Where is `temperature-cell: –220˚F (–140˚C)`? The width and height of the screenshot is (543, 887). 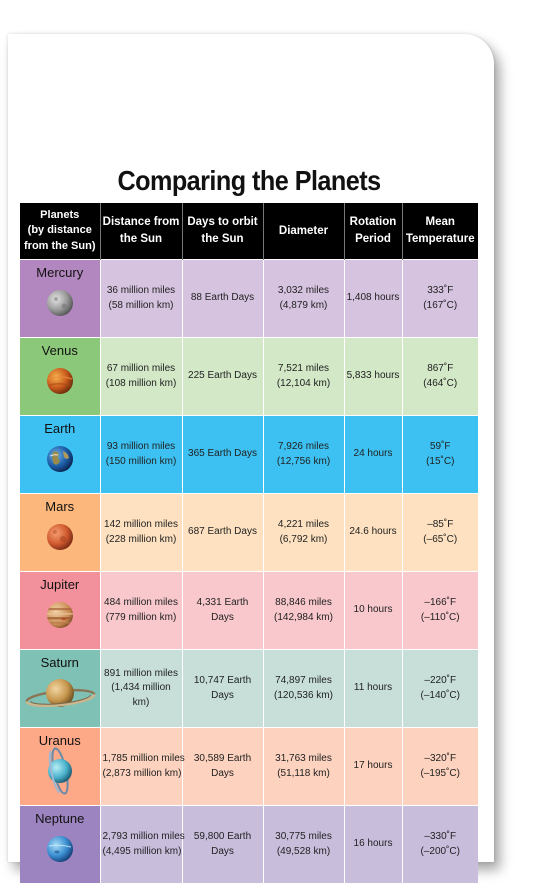
temperature-cell: –220˚F (–140˚C) is located at coordinates (439, 688).